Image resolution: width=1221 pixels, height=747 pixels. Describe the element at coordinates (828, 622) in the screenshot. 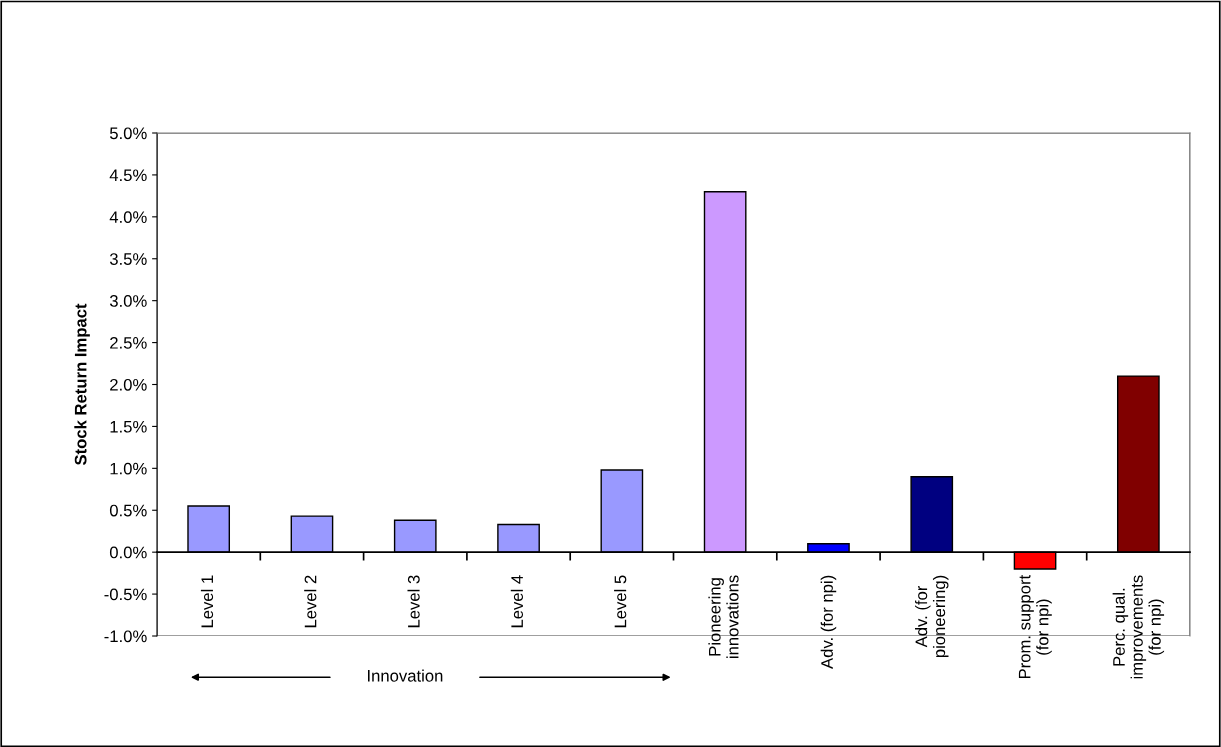

I see `x-tick-label: Adv. (for npi)` at that location.